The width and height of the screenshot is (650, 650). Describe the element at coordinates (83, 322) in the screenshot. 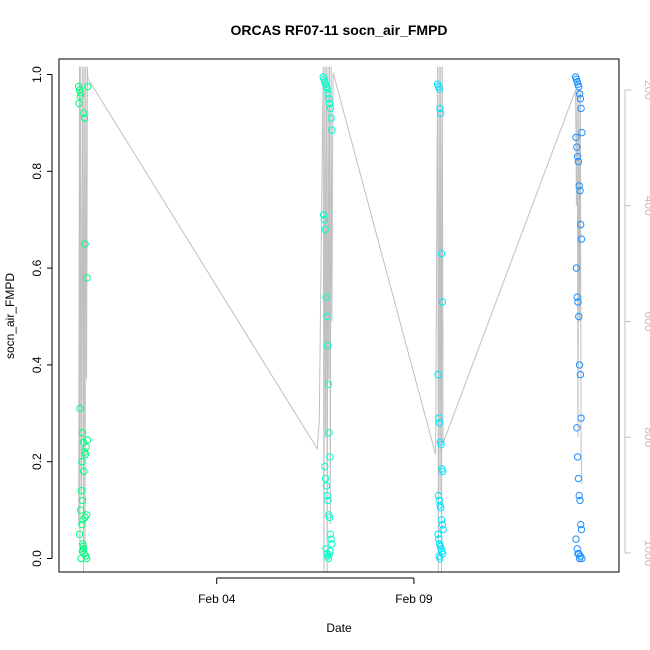

I see `series-rf07` at that location.